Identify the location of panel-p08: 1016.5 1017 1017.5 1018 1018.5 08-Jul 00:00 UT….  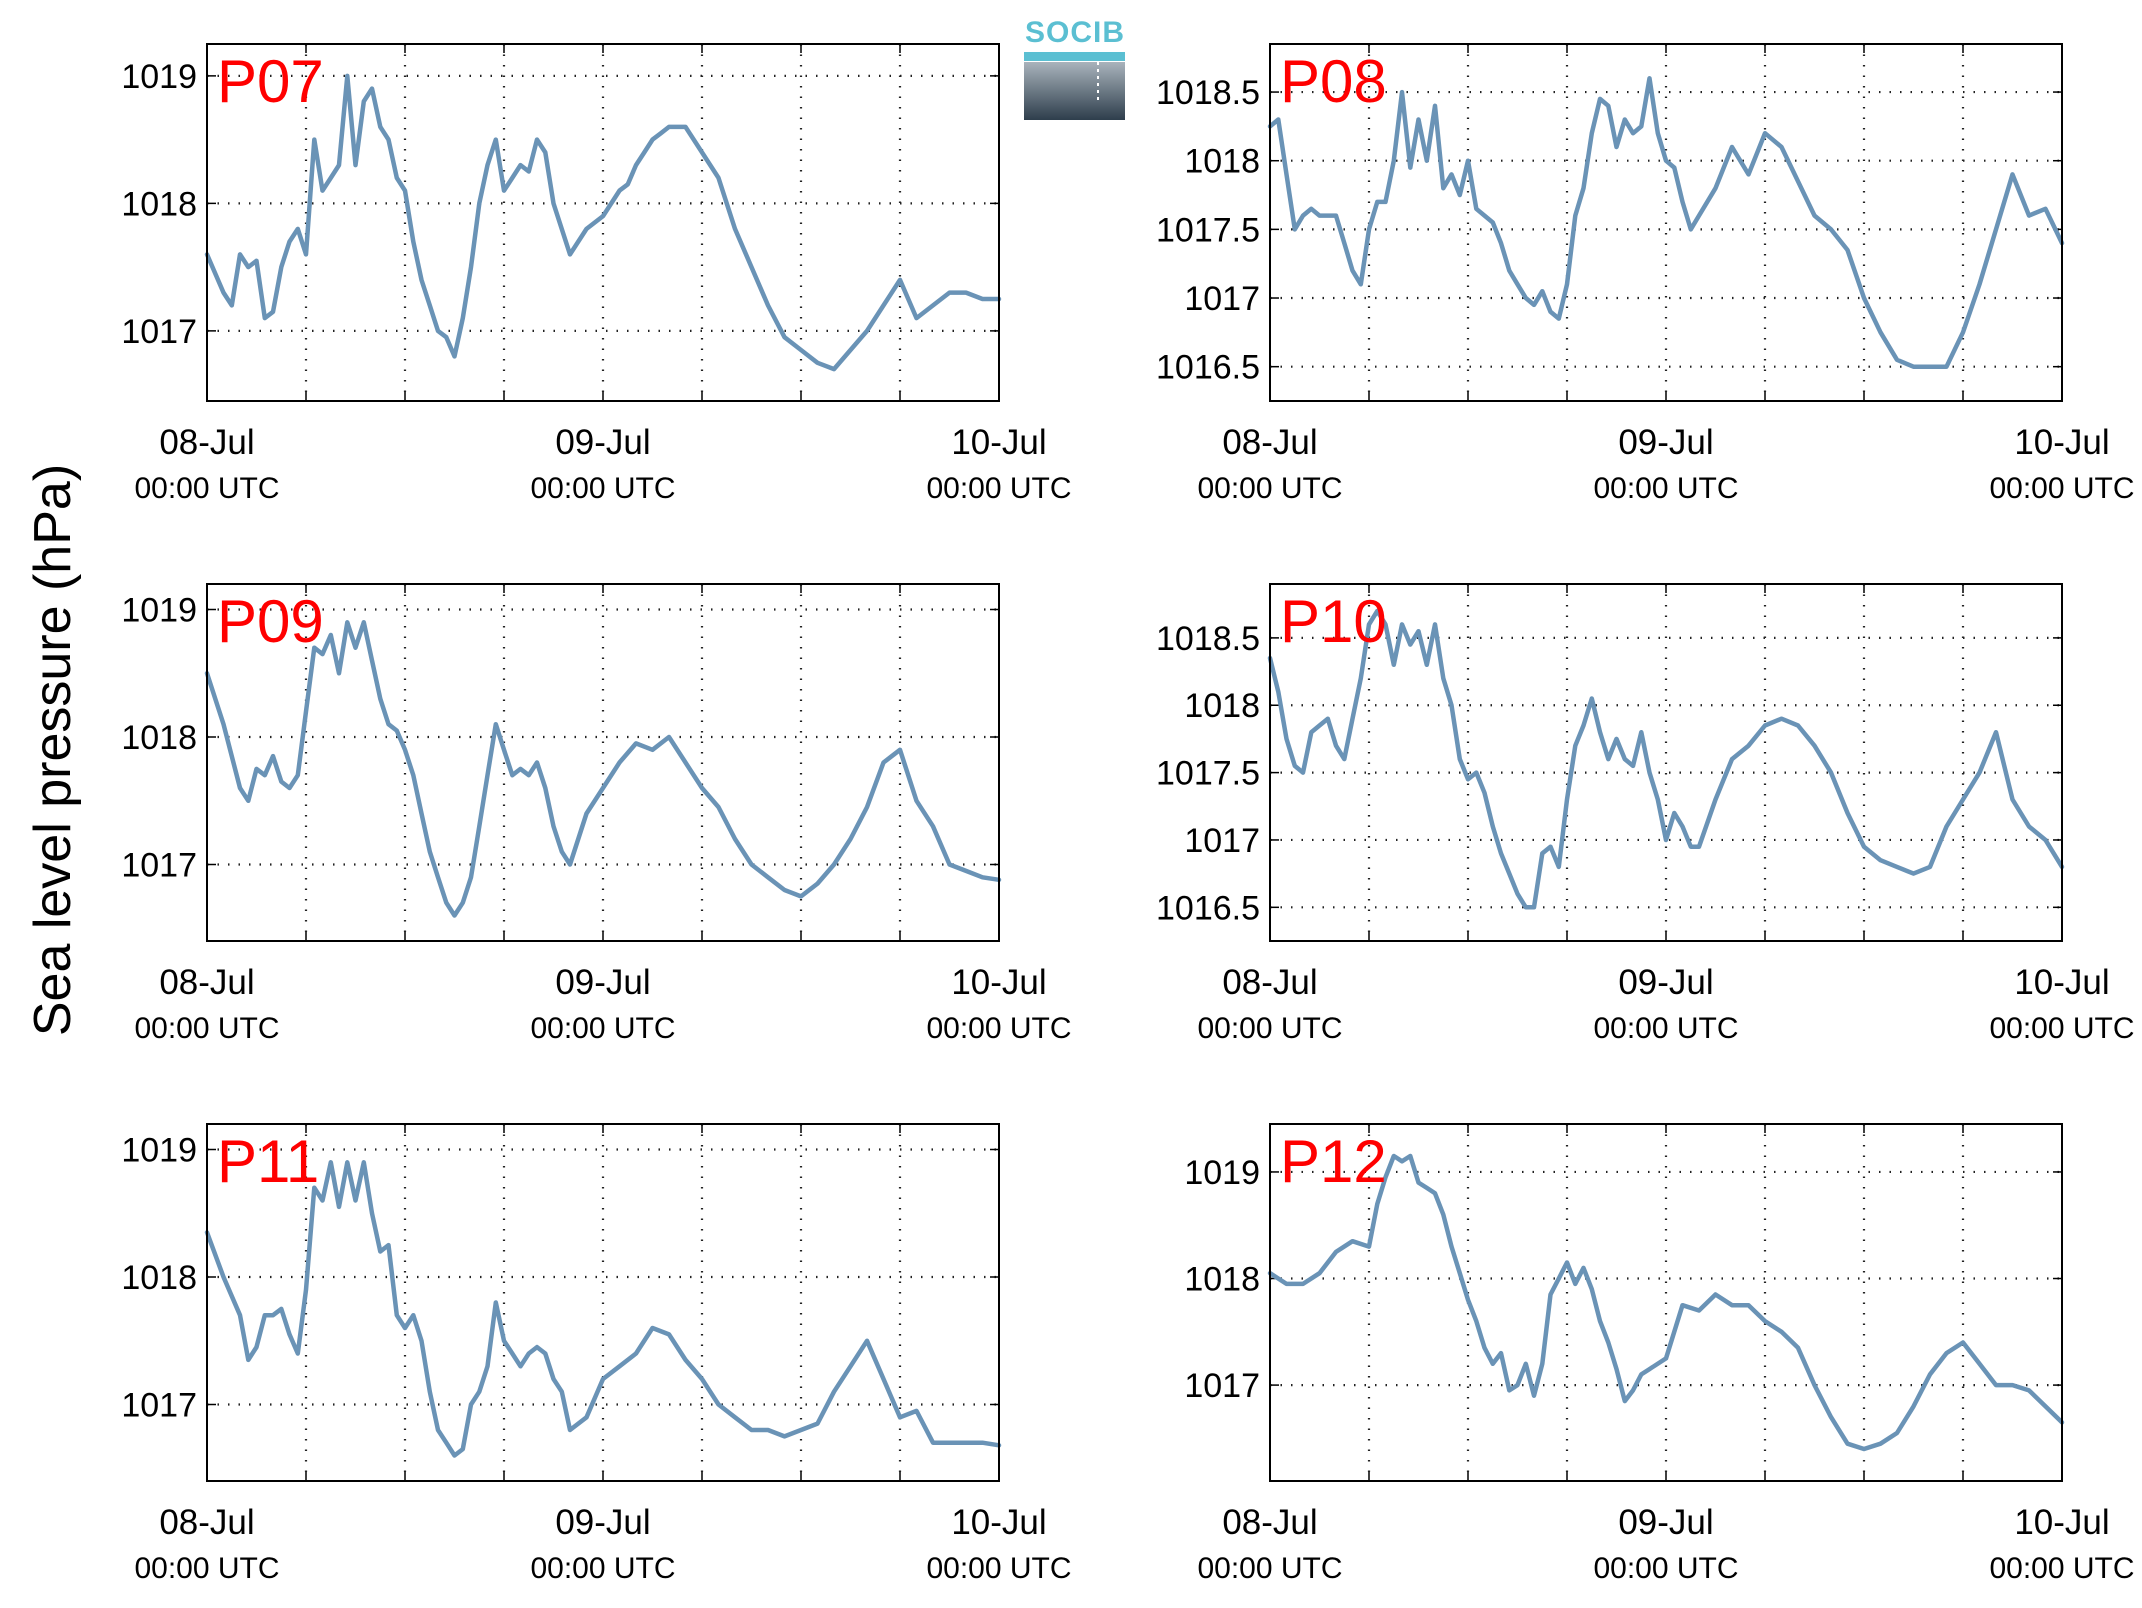
(1645, 274).